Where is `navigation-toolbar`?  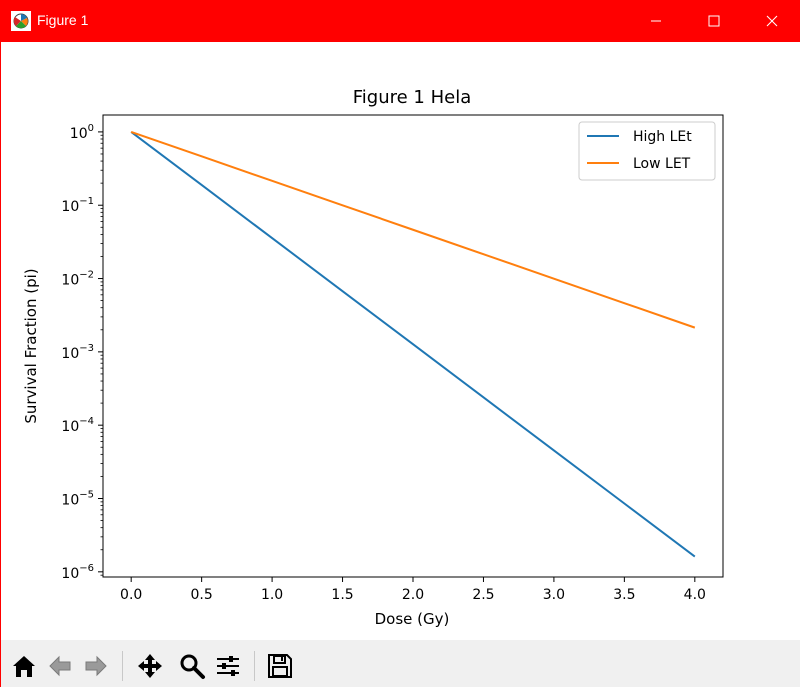
navigation-toolbar is located at coordinates (400, 663).